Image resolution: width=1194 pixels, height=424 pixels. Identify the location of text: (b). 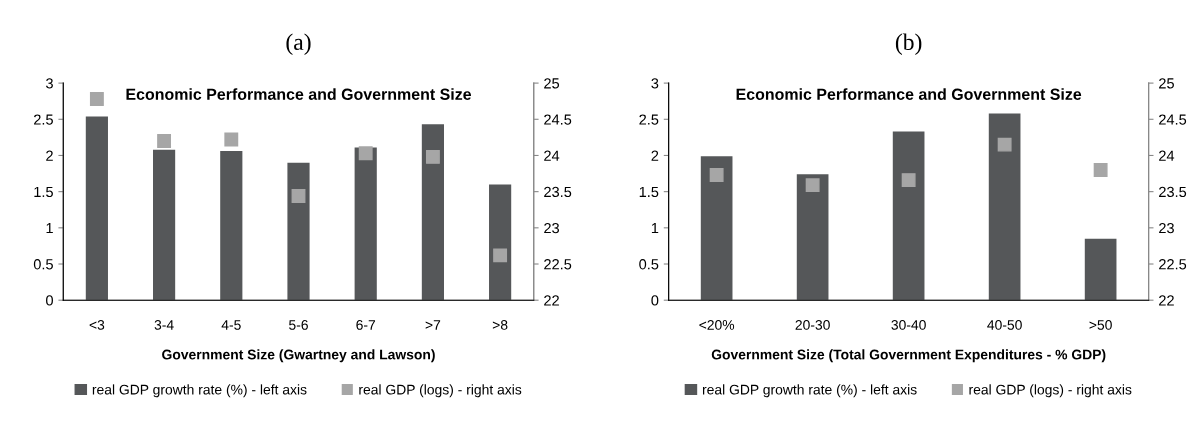
(908, 44).